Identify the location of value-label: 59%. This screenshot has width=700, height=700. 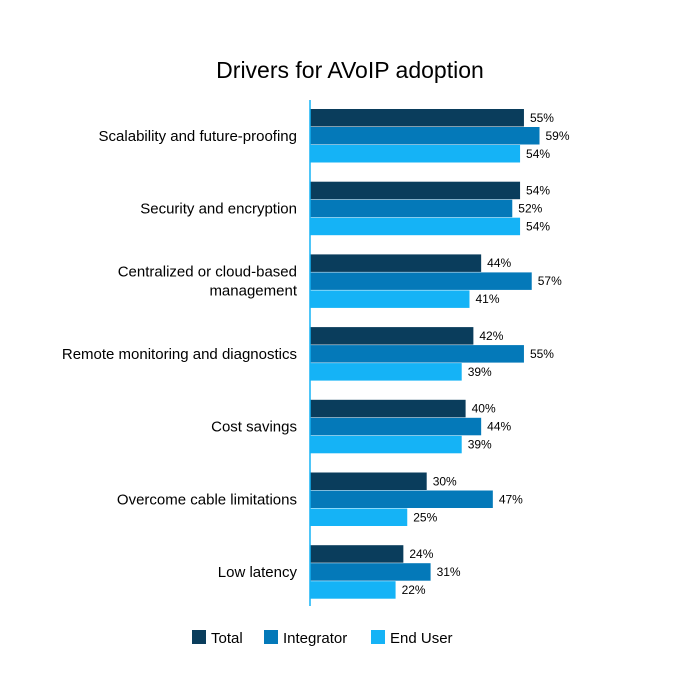
(558, 136).